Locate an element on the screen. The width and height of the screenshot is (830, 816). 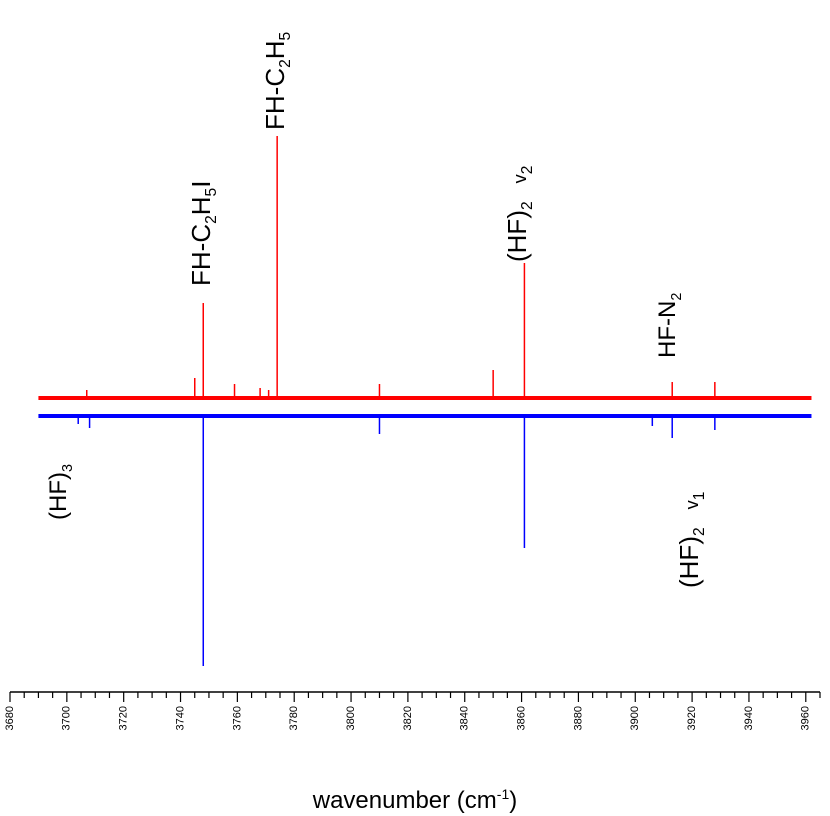
peak-label-hf2-v2: (HF)2v2 is located at coordinates (519, 213).